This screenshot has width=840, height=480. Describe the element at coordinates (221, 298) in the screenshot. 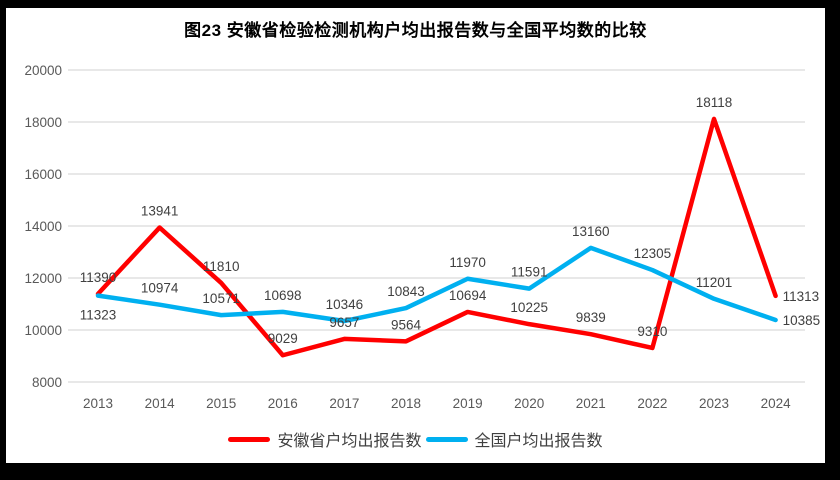

I see `data-label: 10571` at that location.